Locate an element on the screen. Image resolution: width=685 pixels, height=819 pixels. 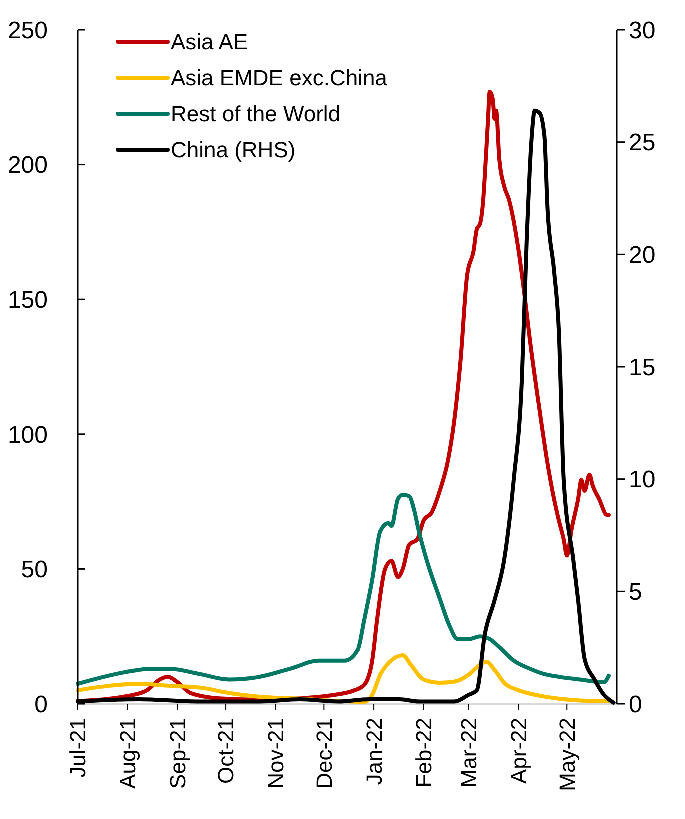
y-tick-label: 50 is located at coordinates (34, 570).